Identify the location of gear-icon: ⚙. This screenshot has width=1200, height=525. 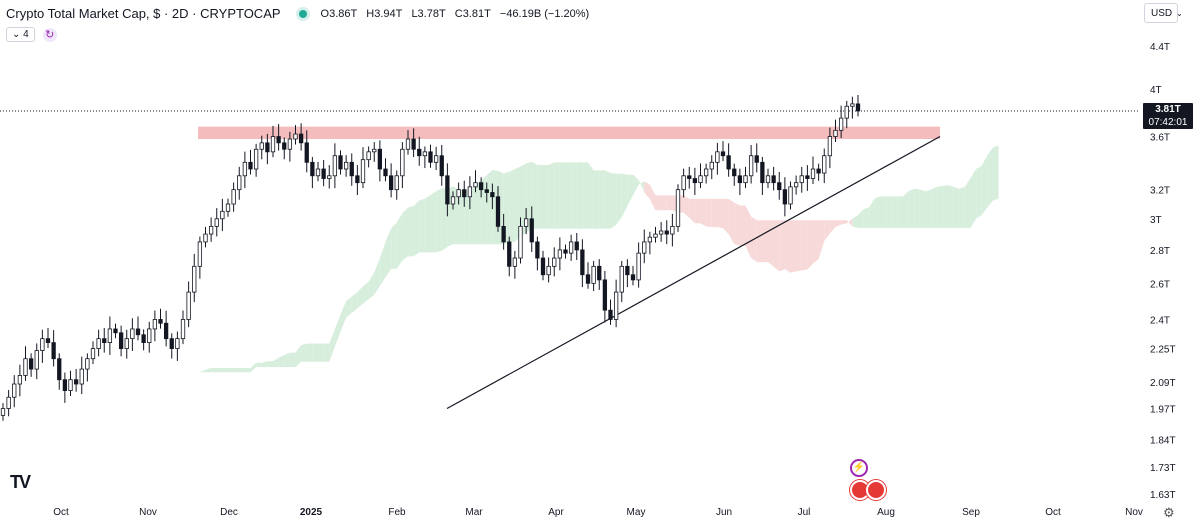
(1169, 512).